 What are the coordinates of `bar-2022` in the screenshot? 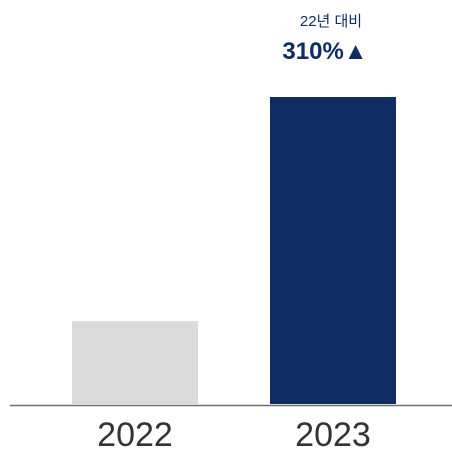 It's located at (135, 362).